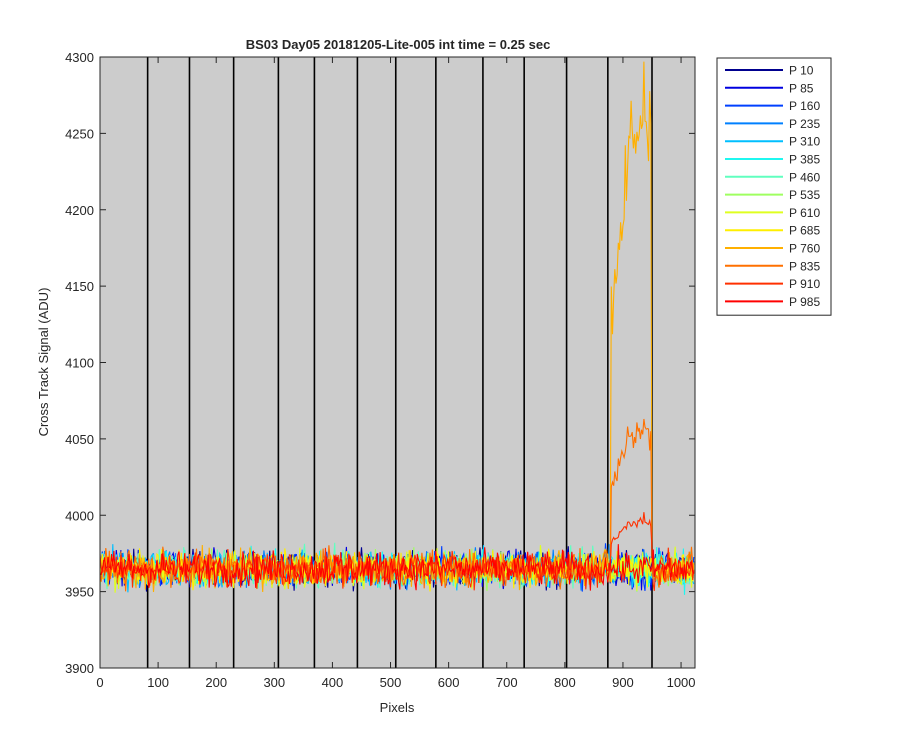 This screenshot has height=755, width=900. What do you see at coordinates (397, 567) in the screenshot?
I see `series-line-p985` at bounding box center [397, 567].